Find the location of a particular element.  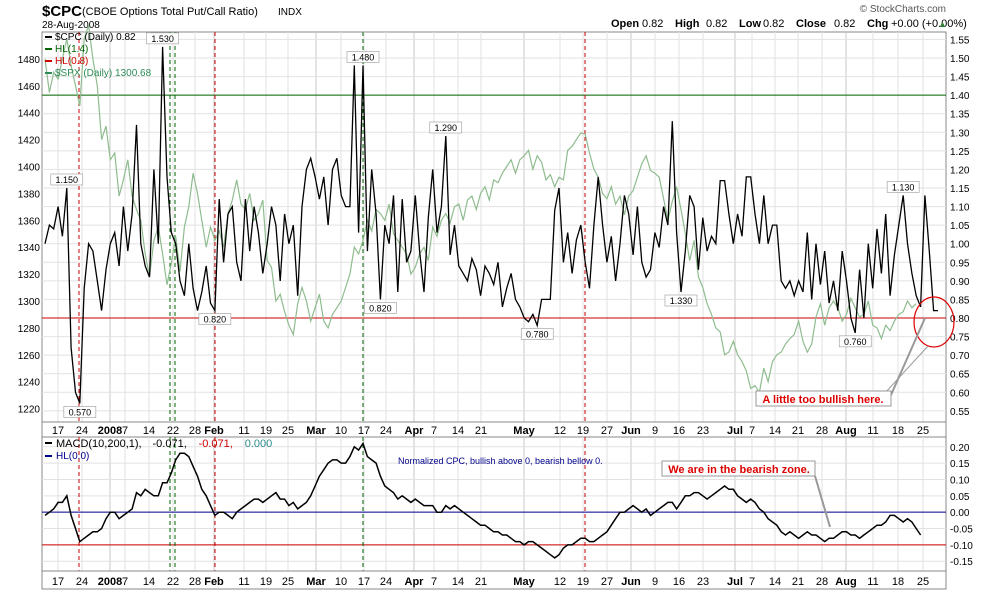

right-tick-label: -0.05 is located at coordinates (961, 530).